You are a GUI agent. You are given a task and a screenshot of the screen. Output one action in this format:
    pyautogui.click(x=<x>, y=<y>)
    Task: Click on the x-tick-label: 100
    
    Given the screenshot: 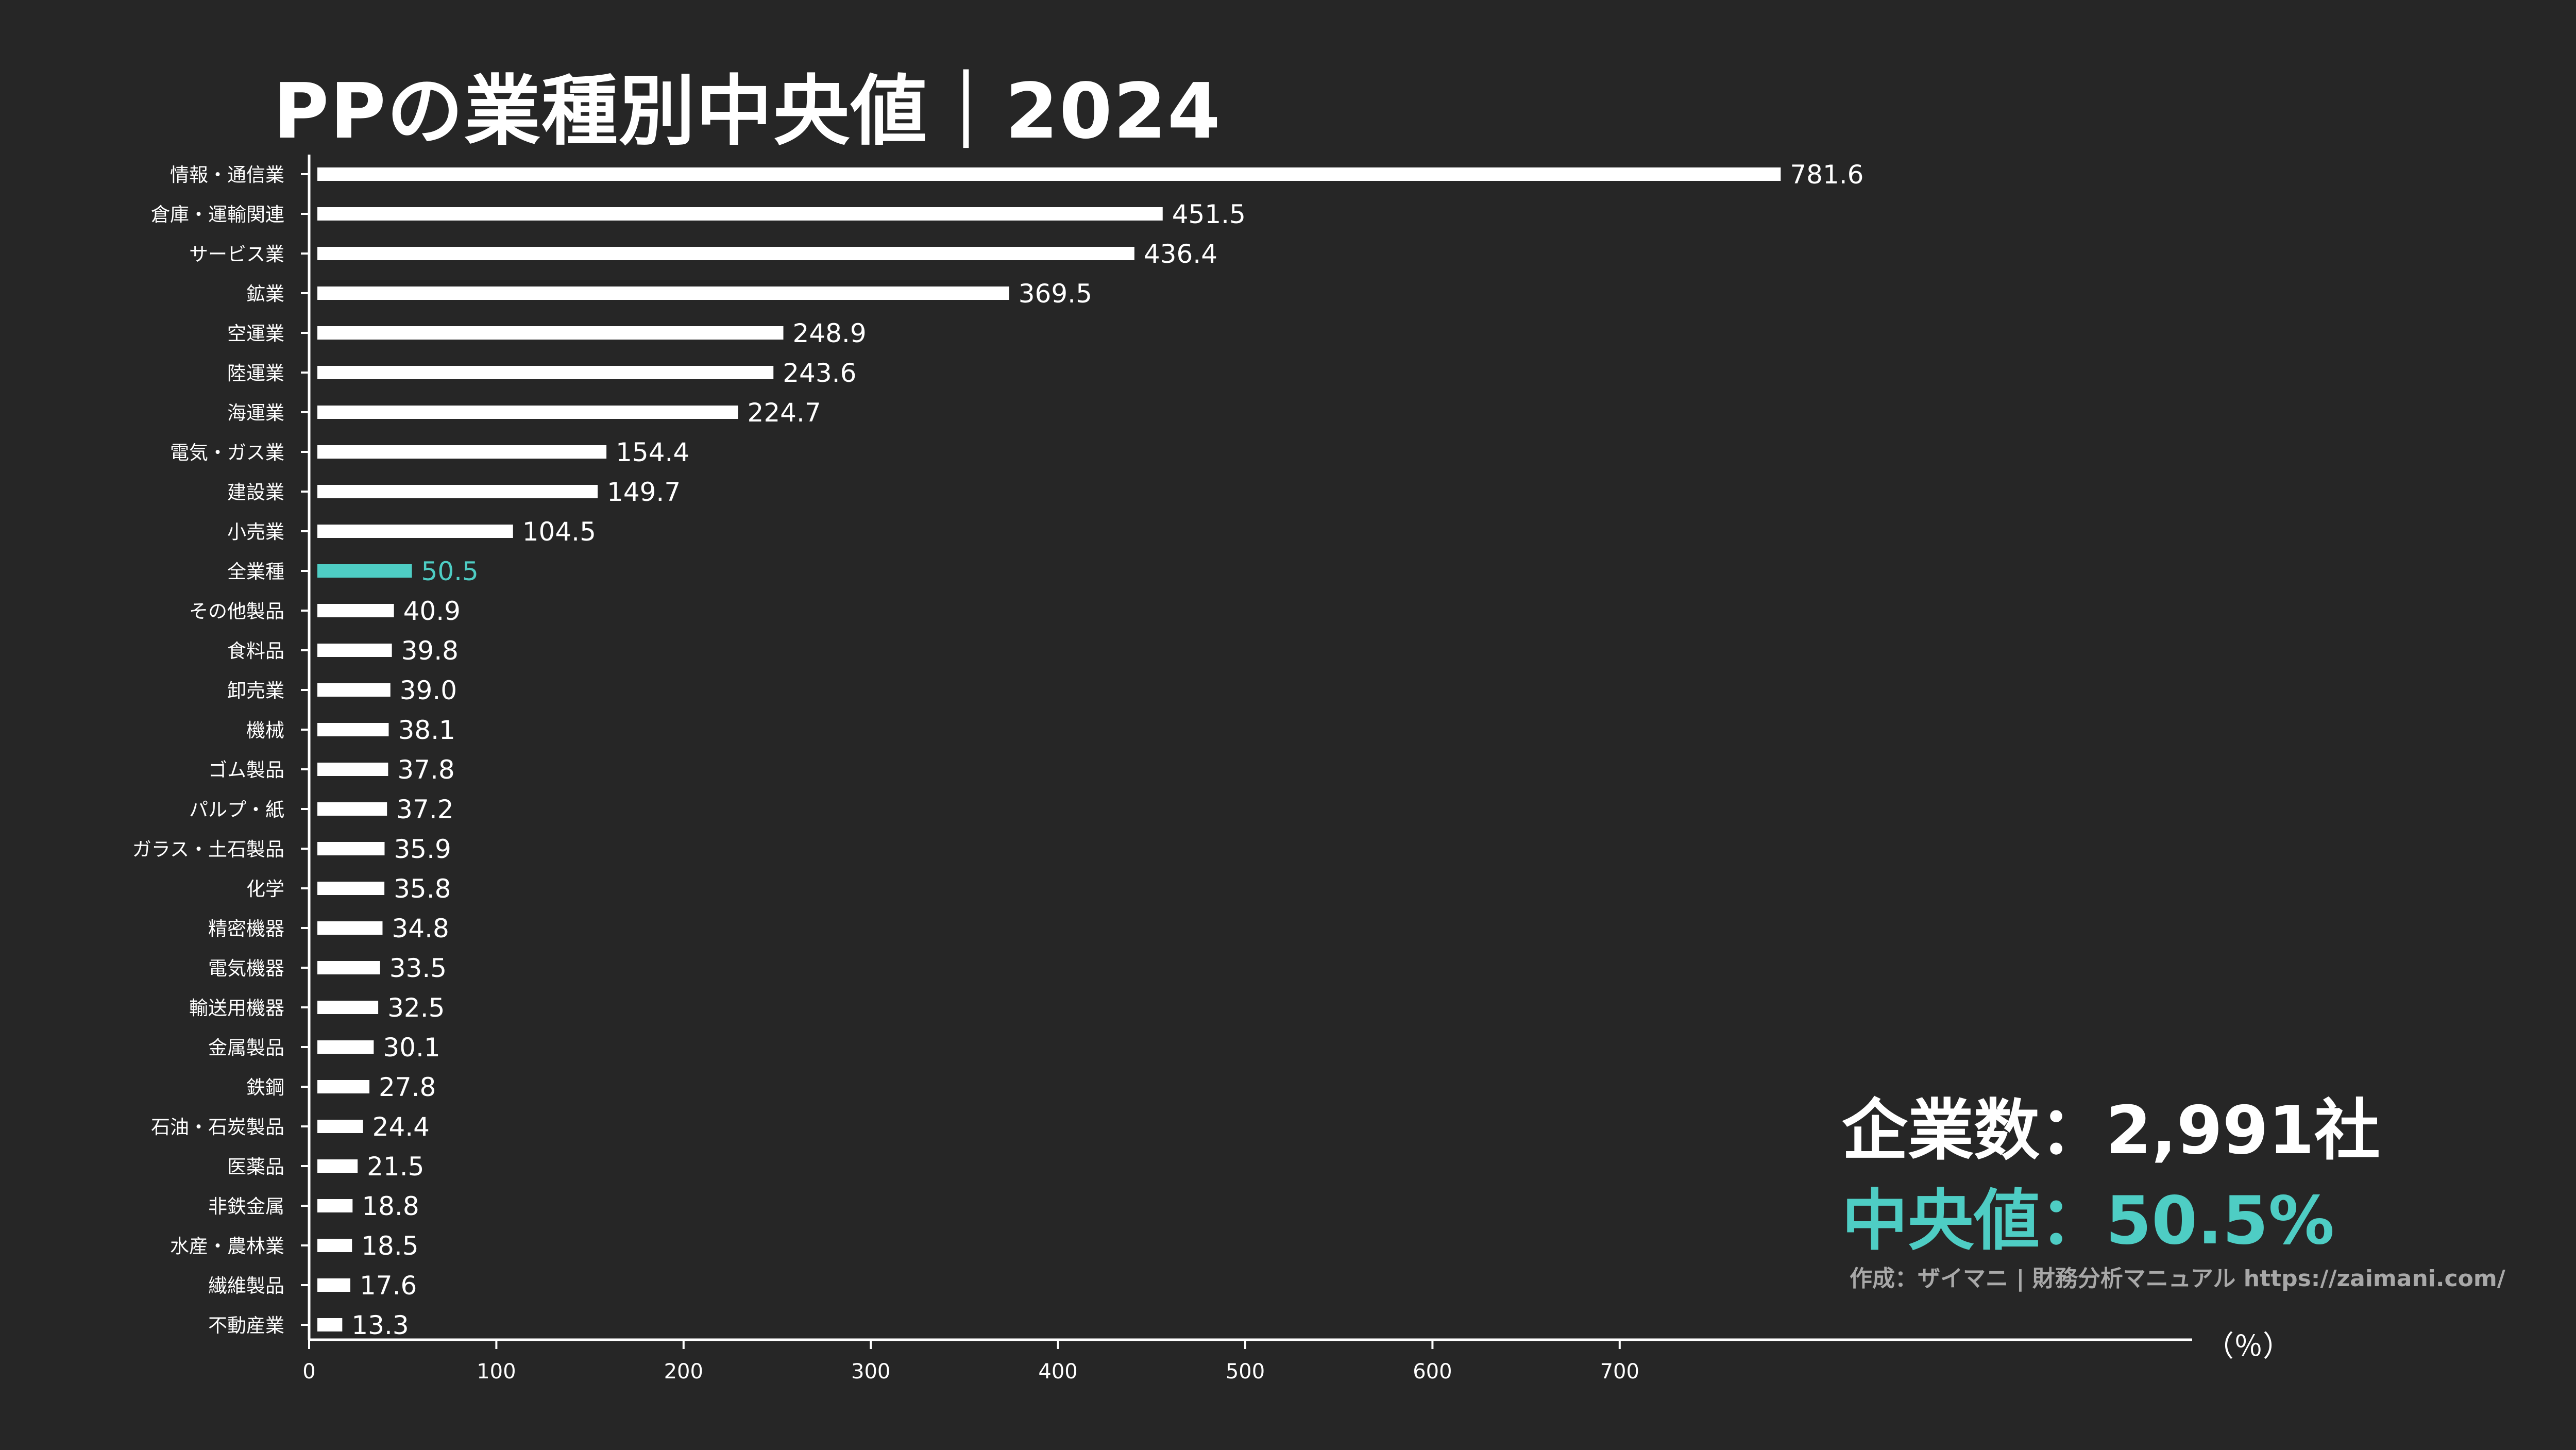 What is the action you would take?
    pyautogui.click(x=497, y=1372)
    